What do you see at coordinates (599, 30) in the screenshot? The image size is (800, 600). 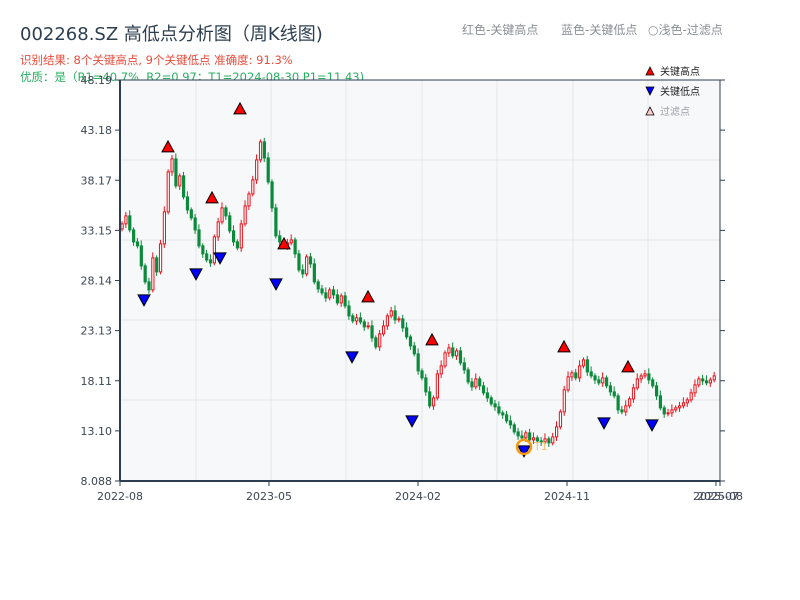 I see `top-legend-blue: 蓝色-关键低点` at bounding box center [599, 30].